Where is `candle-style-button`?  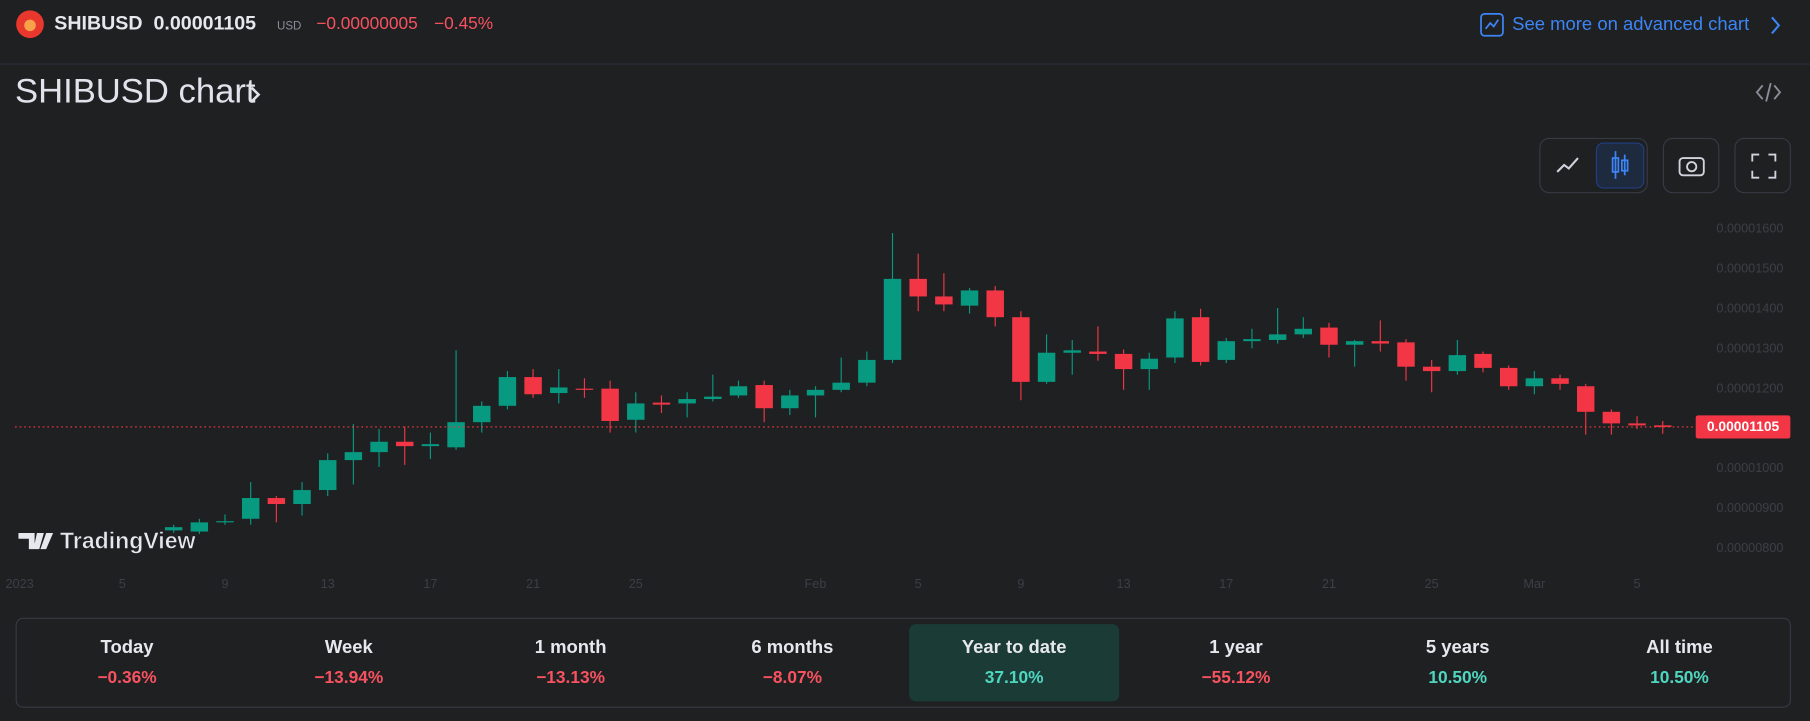 candle-style-button is located at coordinates (1620, 165).